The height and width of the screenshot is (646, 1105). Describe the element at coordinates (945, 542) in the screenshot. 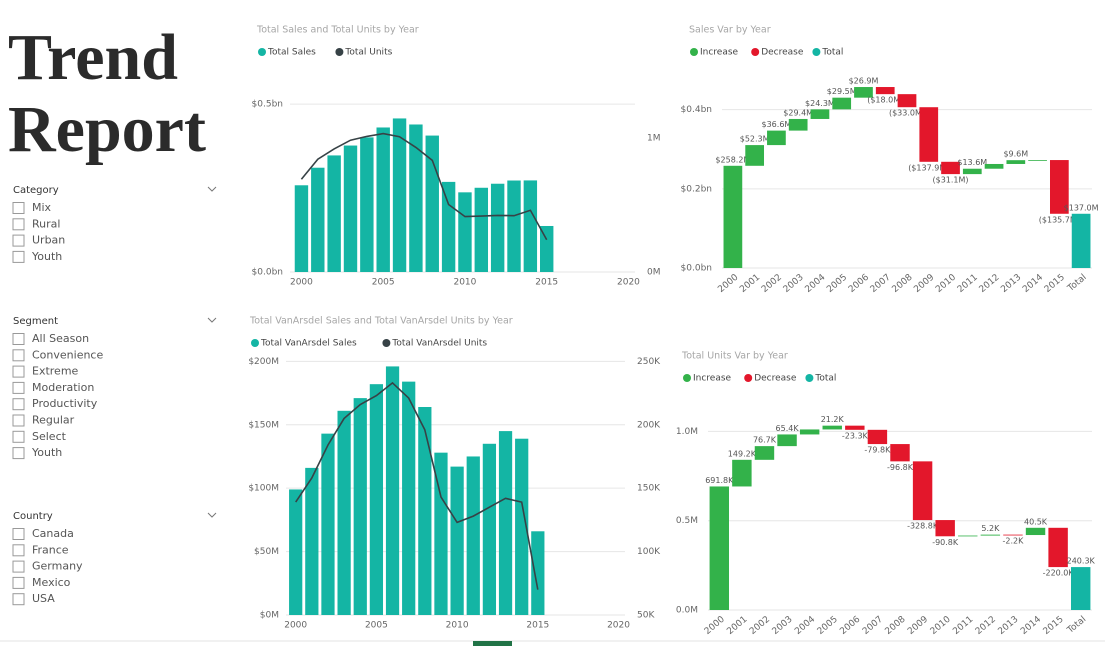

I see `data-label: -90.8K` at that location.